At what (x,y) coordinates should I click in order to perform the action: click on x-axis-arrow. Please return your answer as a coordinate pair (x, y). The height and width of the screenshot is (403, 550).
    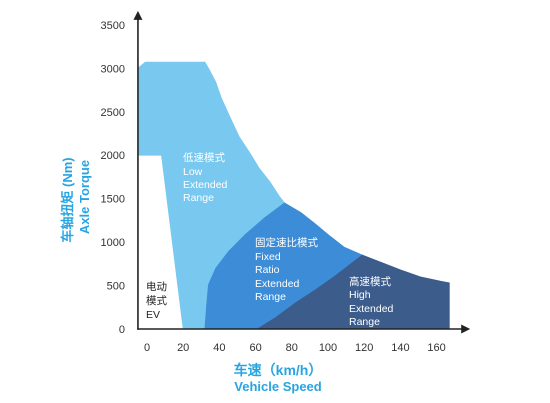
    Looking at the image, I should click on (466, 329).